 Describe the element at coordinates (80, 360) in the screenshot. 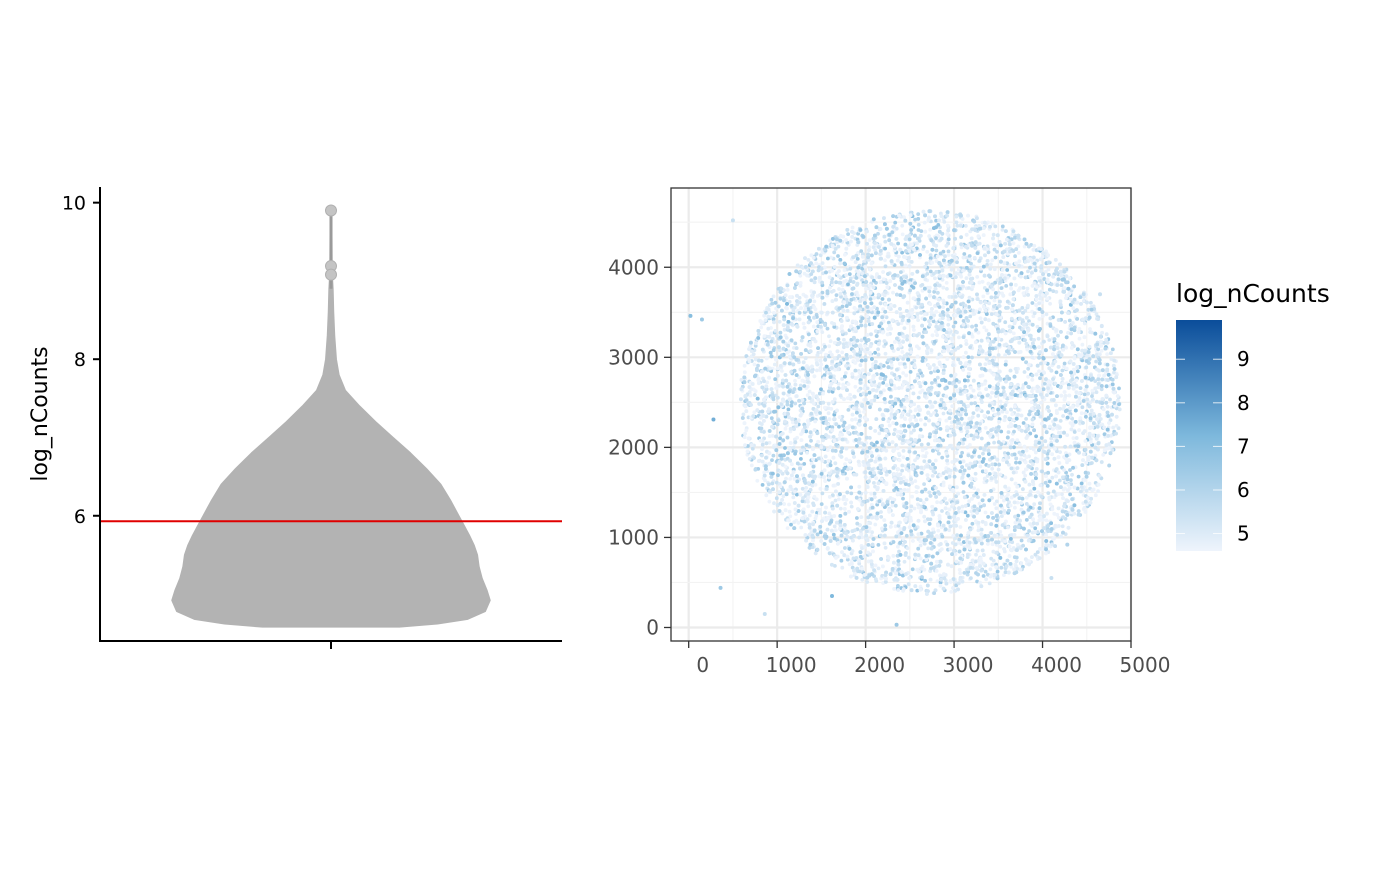

I see `violin-y-tick-label: 8` at that location.